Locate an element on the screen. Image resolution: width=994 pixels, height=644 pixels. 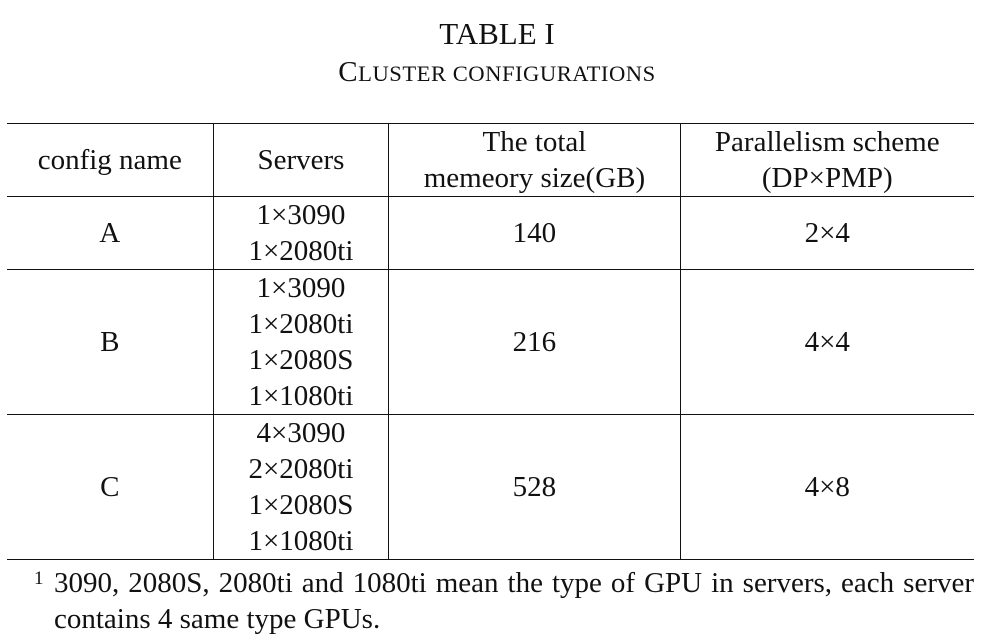
cell-parallelism: 2×4 is located at coordinates (826, 233).